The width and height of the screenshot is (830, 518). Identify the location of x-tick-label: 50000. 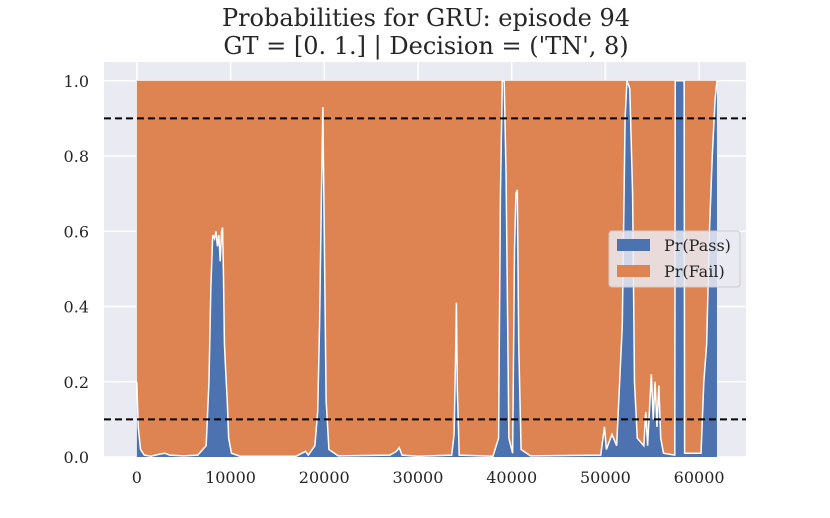
(605, 477).